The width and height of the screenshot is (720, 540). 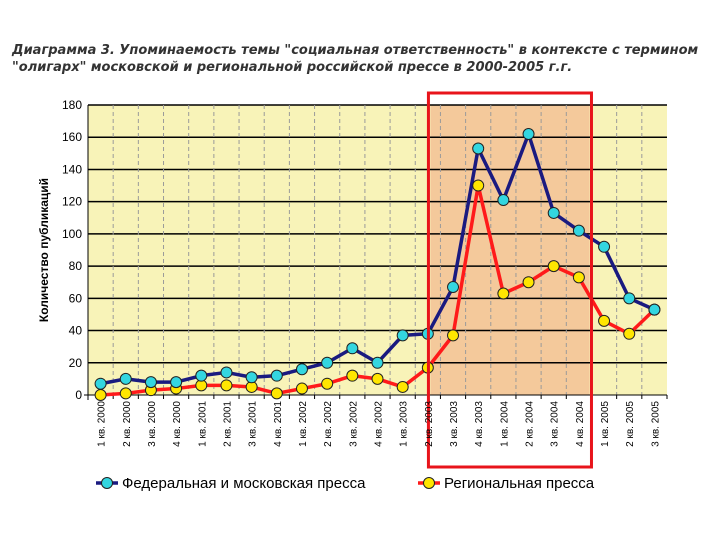 What do you see at coordinates (510, 250) in the screenshot?
I see `highlight-region` at bounding box center [510, 250].